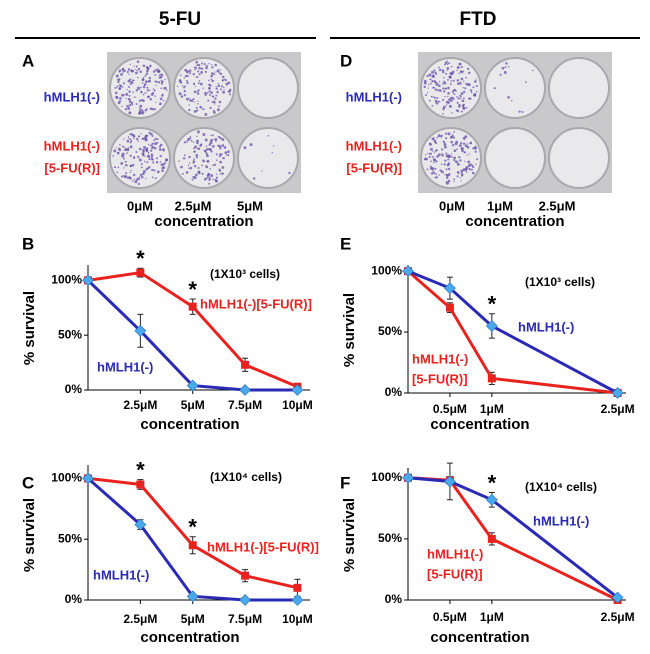  What do you see at coordinates (512, 332) in the screenshot?
I see `series-line` at bounding box center [512, 332].